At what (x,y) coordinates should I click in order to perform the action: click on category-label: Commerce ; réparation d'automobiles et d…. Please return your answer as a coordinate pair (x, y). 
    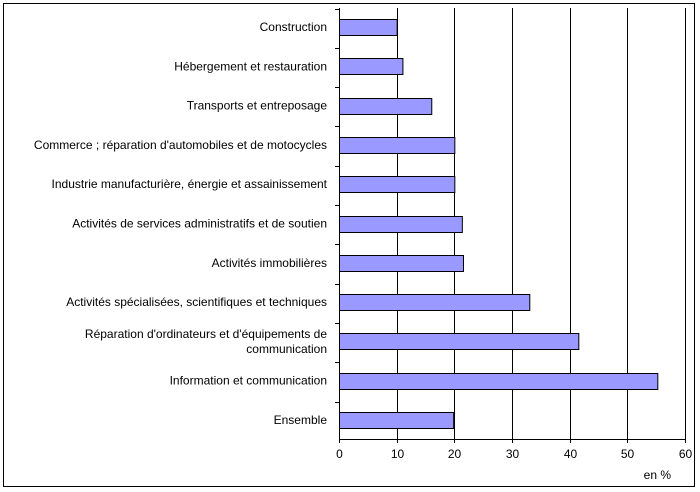
    Looking at the image, I should click on (180, 145).